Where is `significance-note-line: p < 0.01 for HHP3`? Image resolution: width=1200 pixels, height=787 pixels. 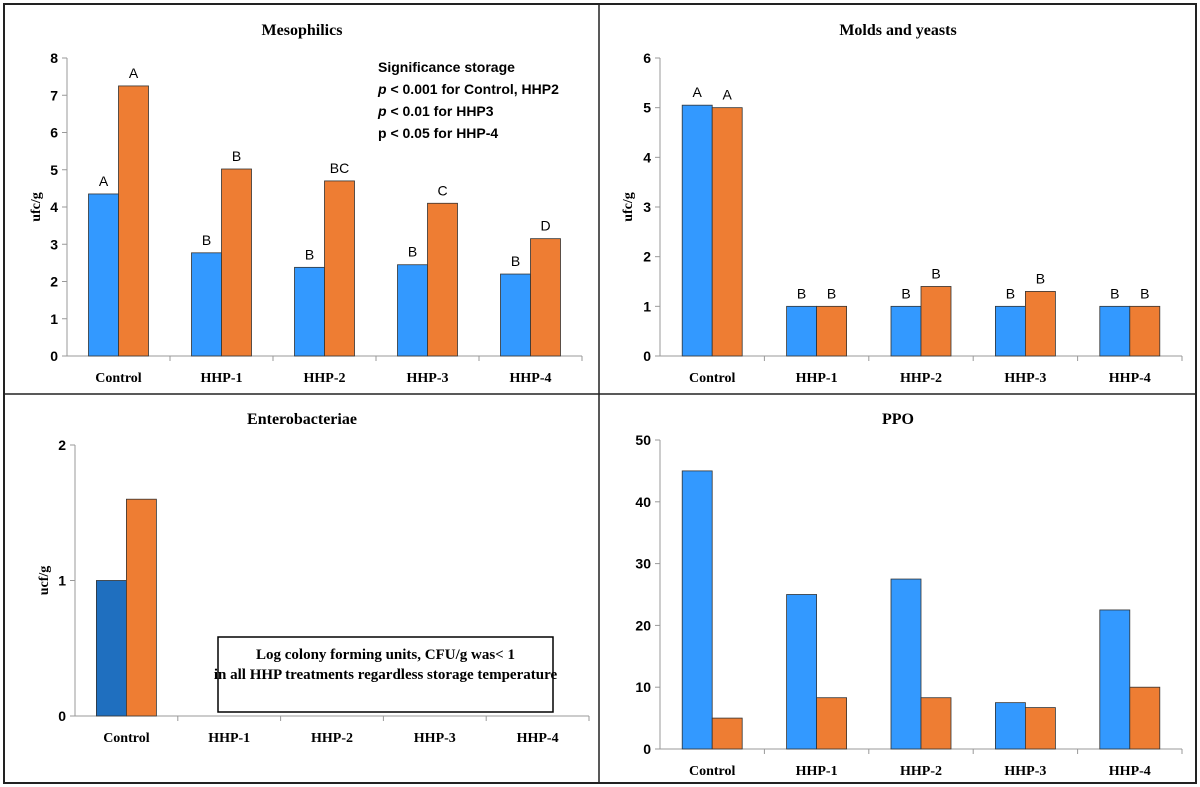
significance-note-line: p < 0.01 for HHP3 is located at coordinates (435, 111).